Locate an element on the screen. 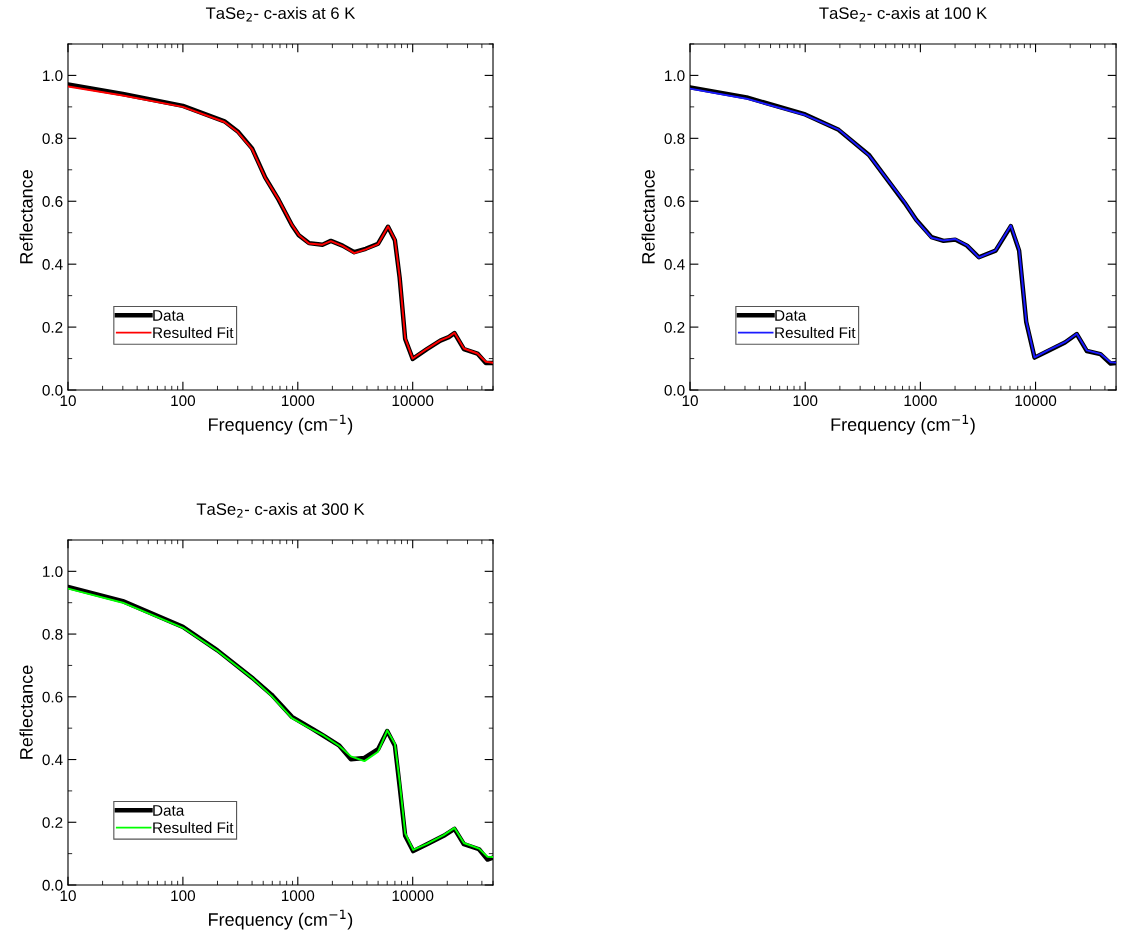 This screenshot has width=1122, height=943. chart-title: TaSe$_{2}$- c-axis at 300 K is located at coordinates (280, 510).